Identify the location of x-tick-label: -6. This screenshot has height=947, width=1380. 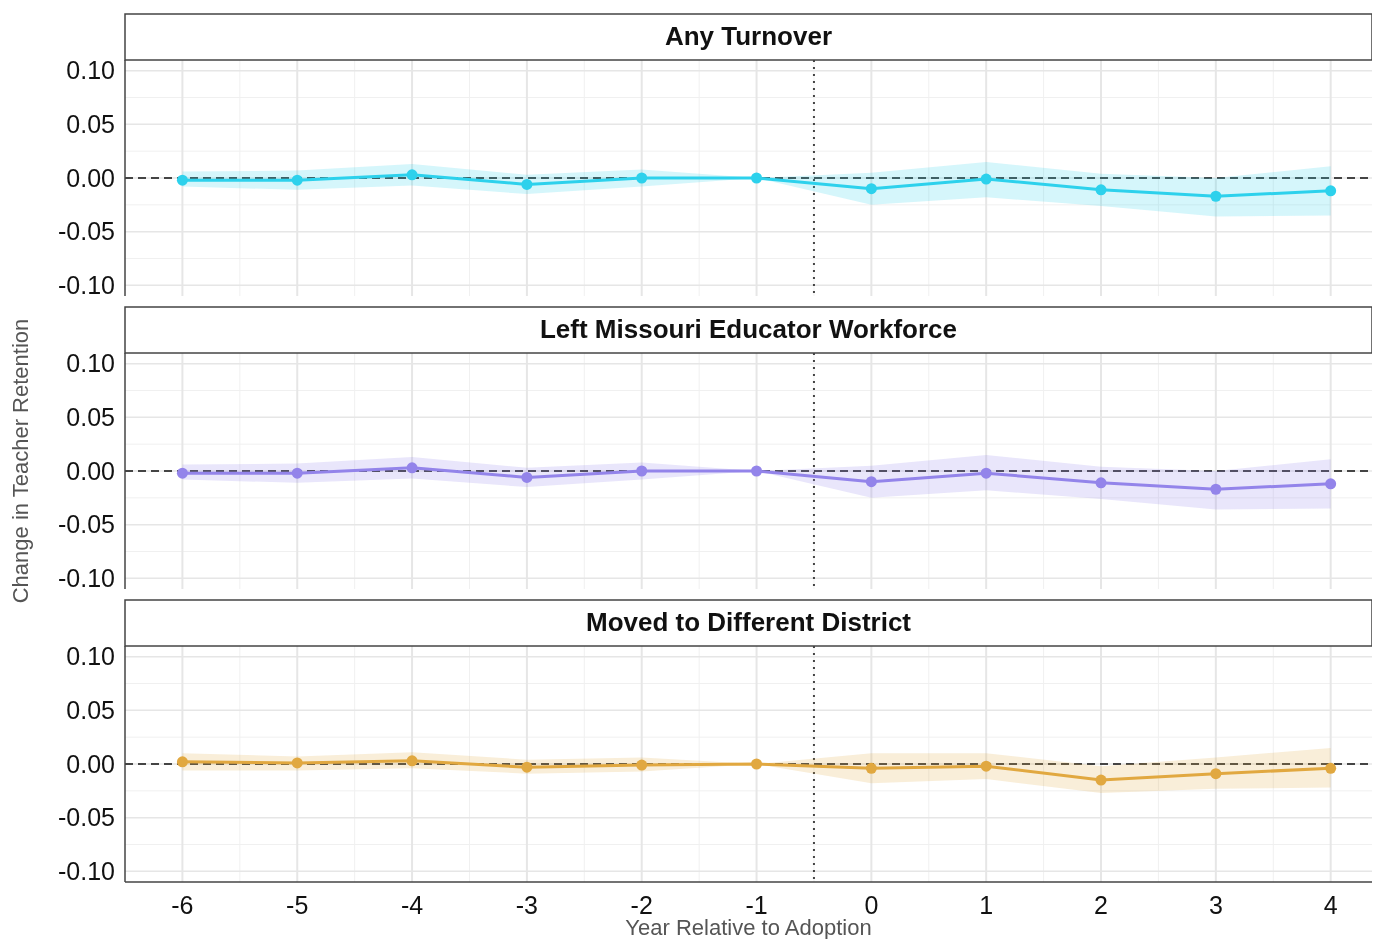
(182, 905).